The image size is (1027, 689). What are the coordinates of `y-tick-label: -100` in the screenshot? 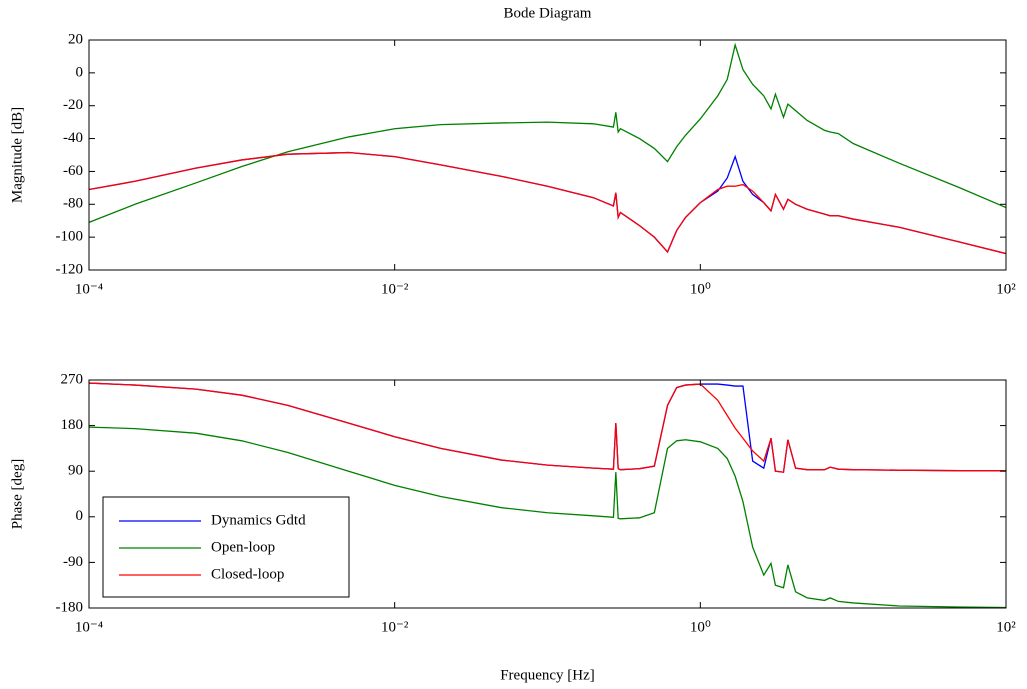 It's located at (70, 237).